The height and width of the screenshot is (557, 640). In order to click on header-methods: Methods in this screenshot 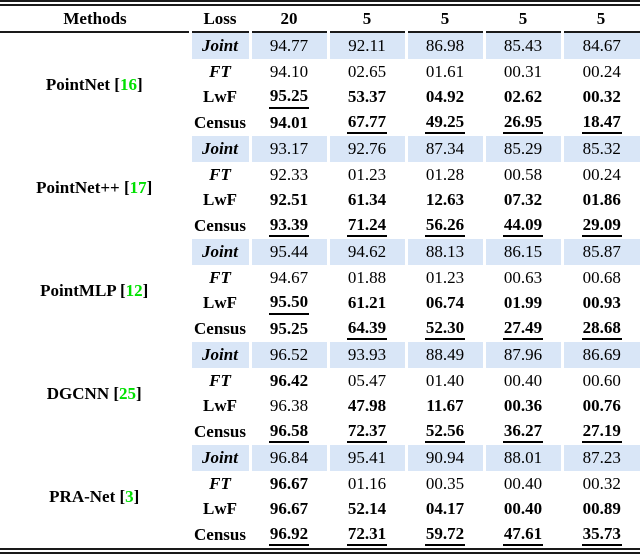, I will do `click(95, 19)`.